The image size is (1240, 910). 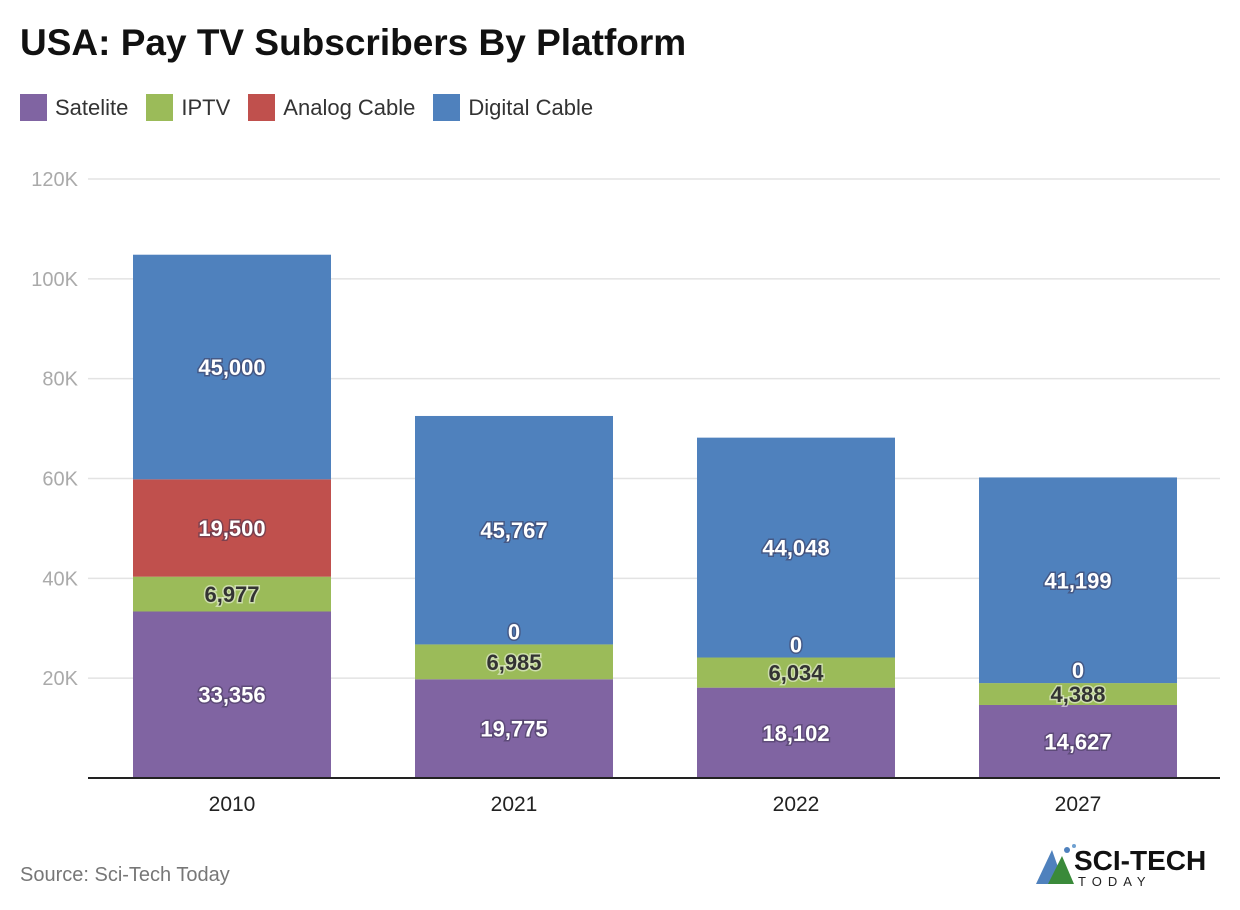 I want to click on chart-title: USA: Pay TV Subscribers By Platform, so click(x=353, y=42).